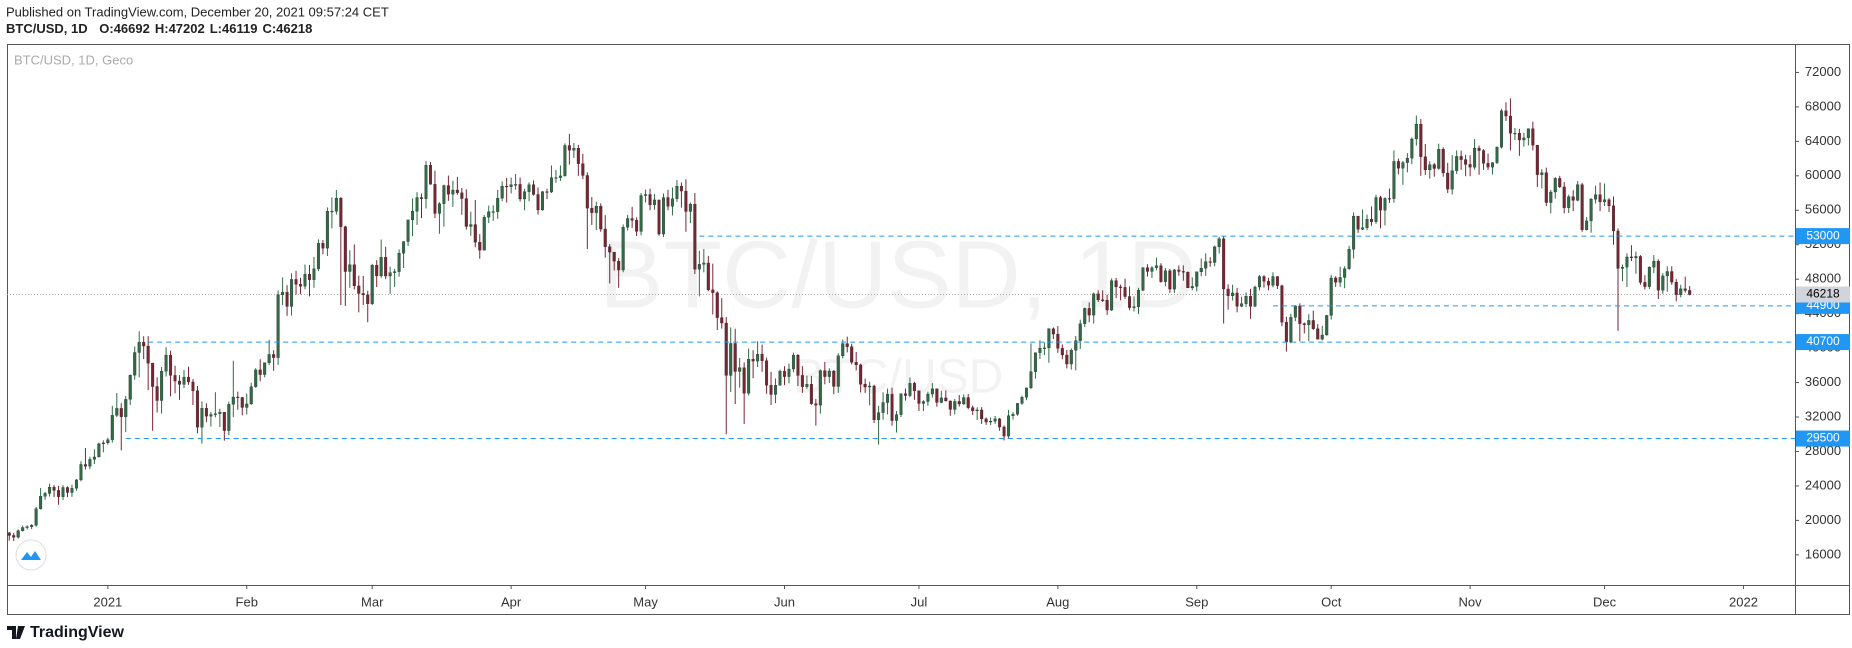 The width and height of the screenshot is (1852, 648). Describe the element at coordinates (187, 28) in the screenshot. I see `ohlc-value: 47202` at that location.